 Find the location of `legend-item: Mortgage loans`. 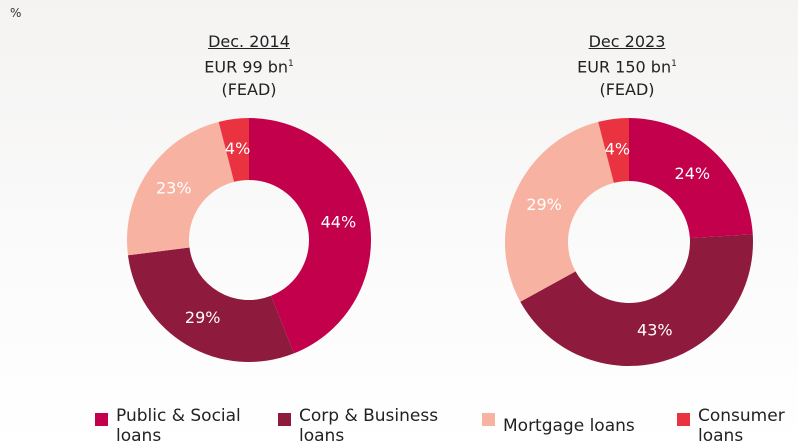

legend-item: Mortgage loans is located at coordinates (577, 421).